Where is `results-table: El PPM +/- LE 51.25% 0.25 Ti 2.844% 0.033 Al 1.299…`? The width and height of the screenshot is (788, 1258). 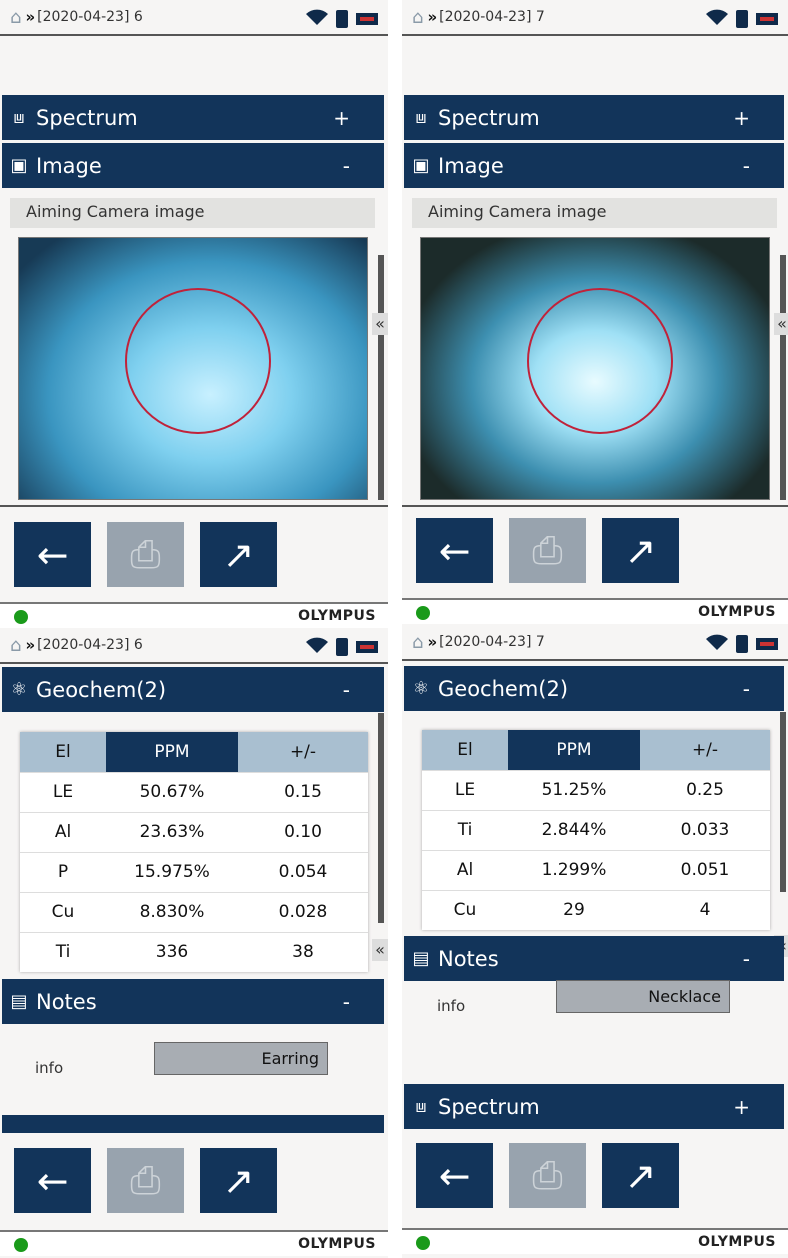
results-table: El PPM +/- LE 51.25% 0.25 Ti 2.844% 0.033 Al 1.299… is located at coordinates (596, 830).